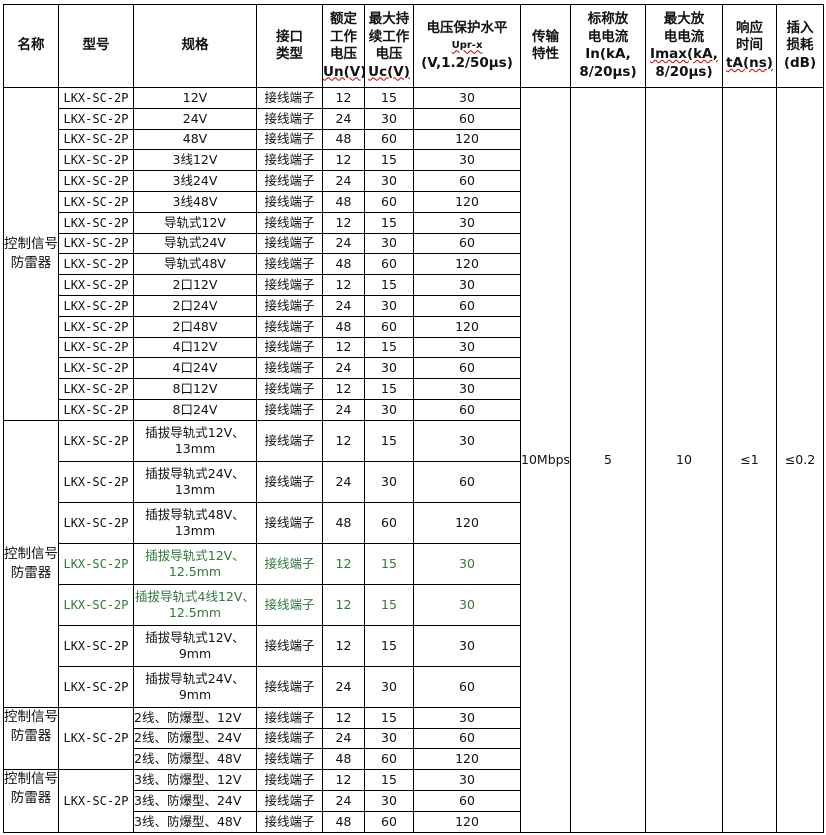 The image size is (826, 835). I want to click on spec-cell: 导轨式48V, so click(195, 264).